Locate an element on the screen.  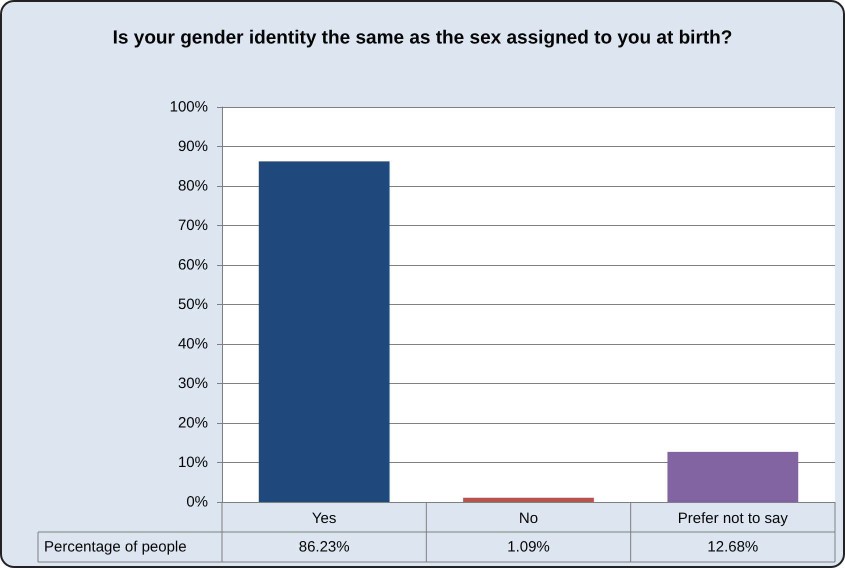
chart-title: Is your gender identity the same as the sex assigned to you at birth? is located at coordinates (422, 38).